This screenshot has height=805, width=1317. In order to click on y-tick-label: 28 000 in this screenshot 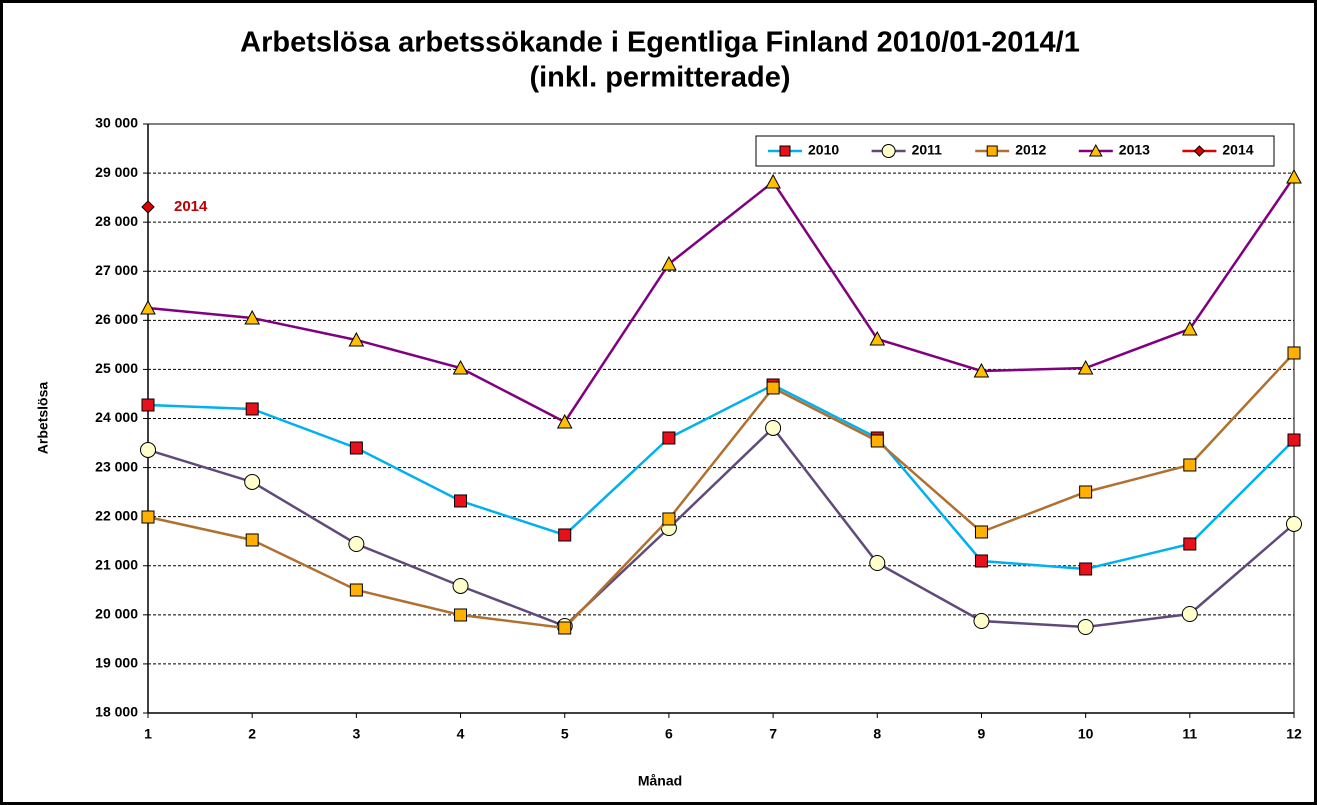, I will do `click(116, 221)`.